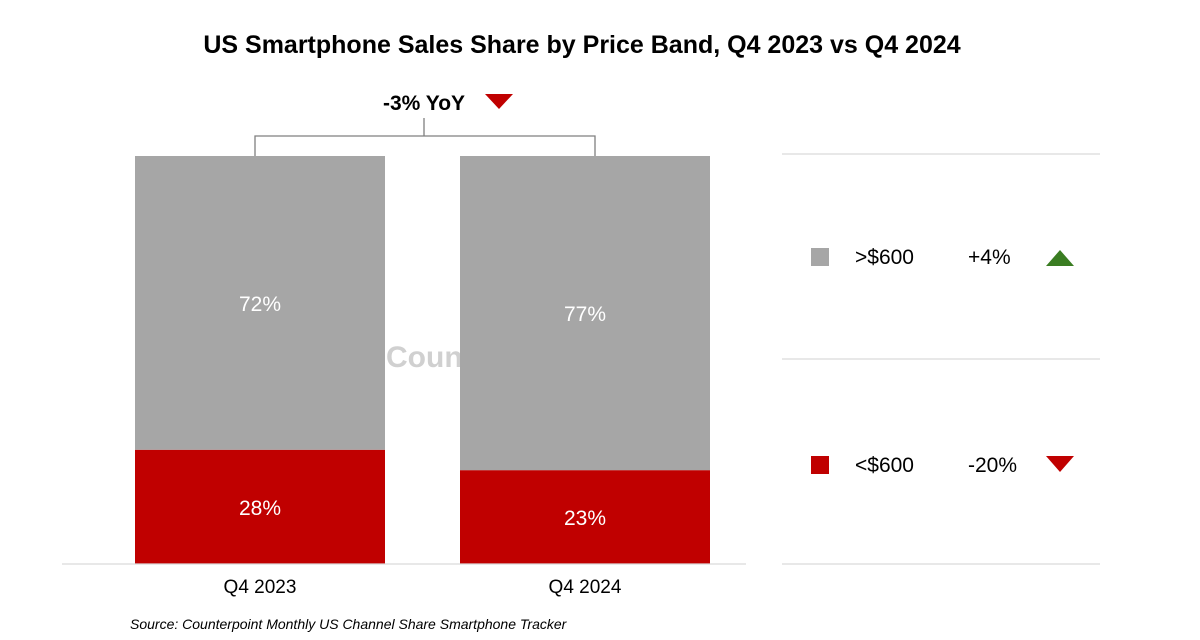 The image size is (1200, 640). What do you see at coordinates (1060, 464) in the screenshot?
I see `down-arrow-icon` at bounding box center [1060, 464].